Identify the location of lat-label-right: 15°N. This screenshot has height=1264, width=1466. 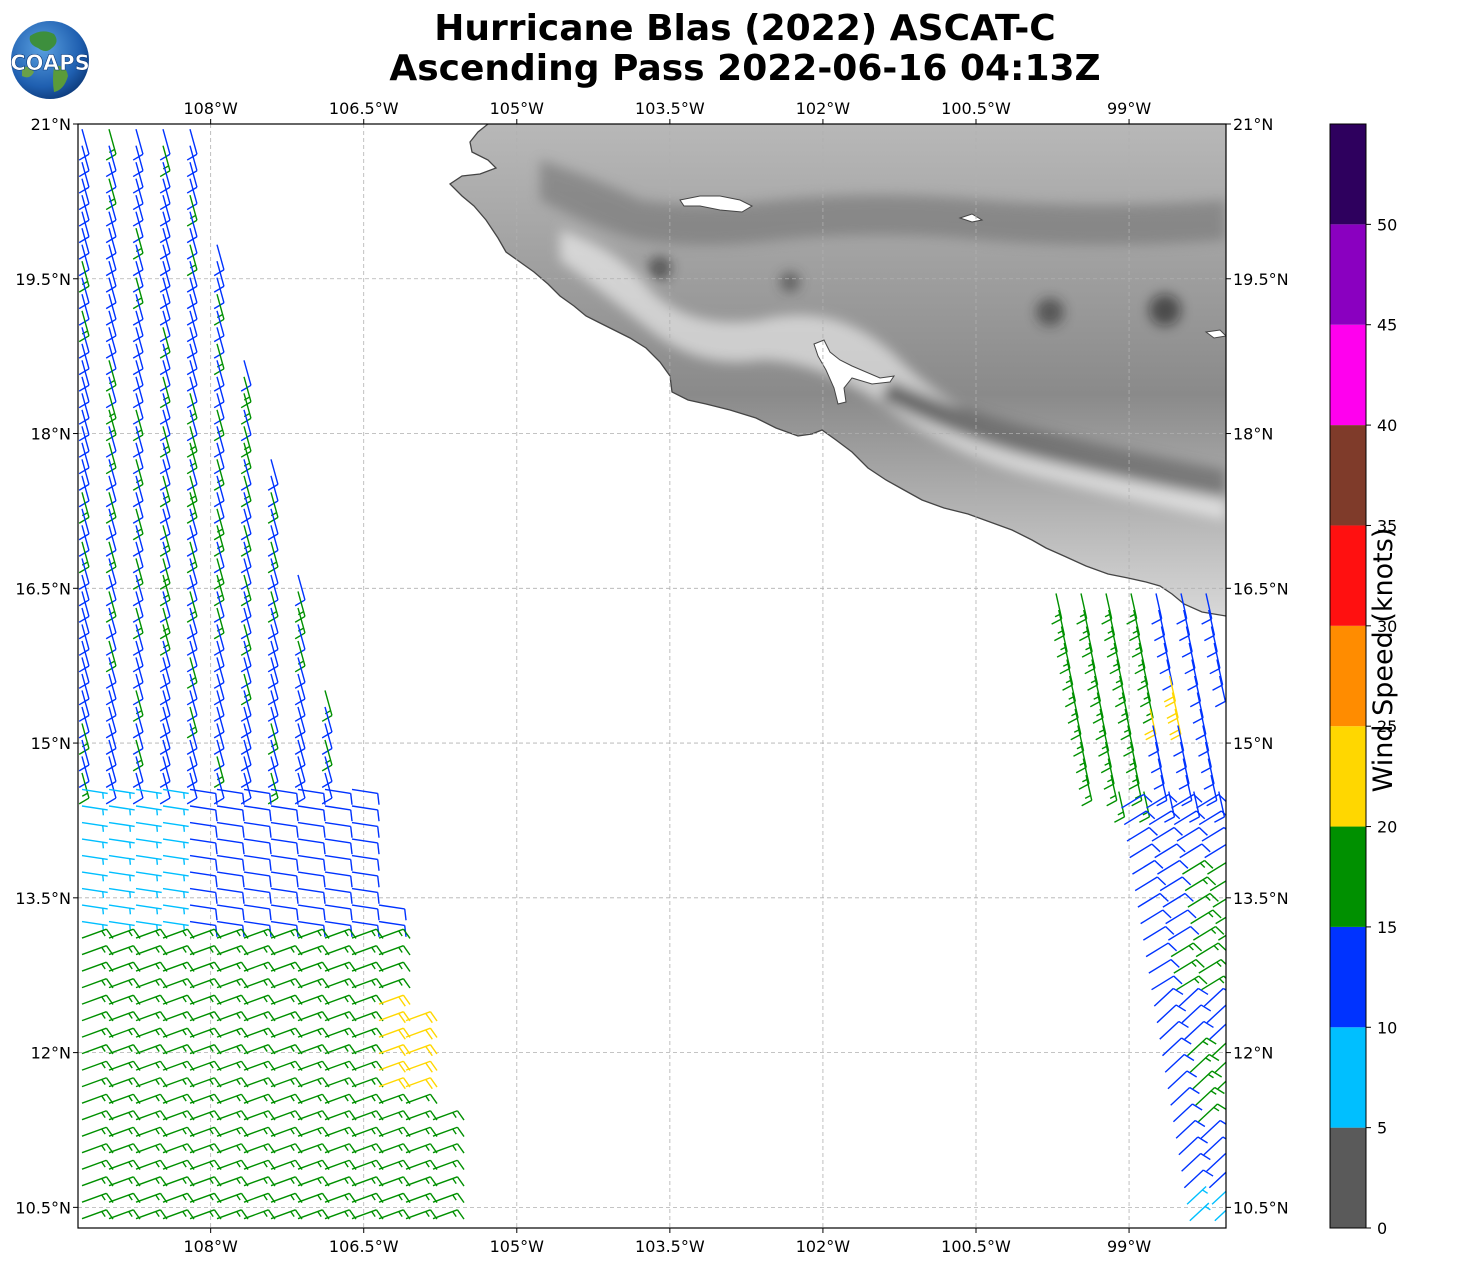
(1253, 743).